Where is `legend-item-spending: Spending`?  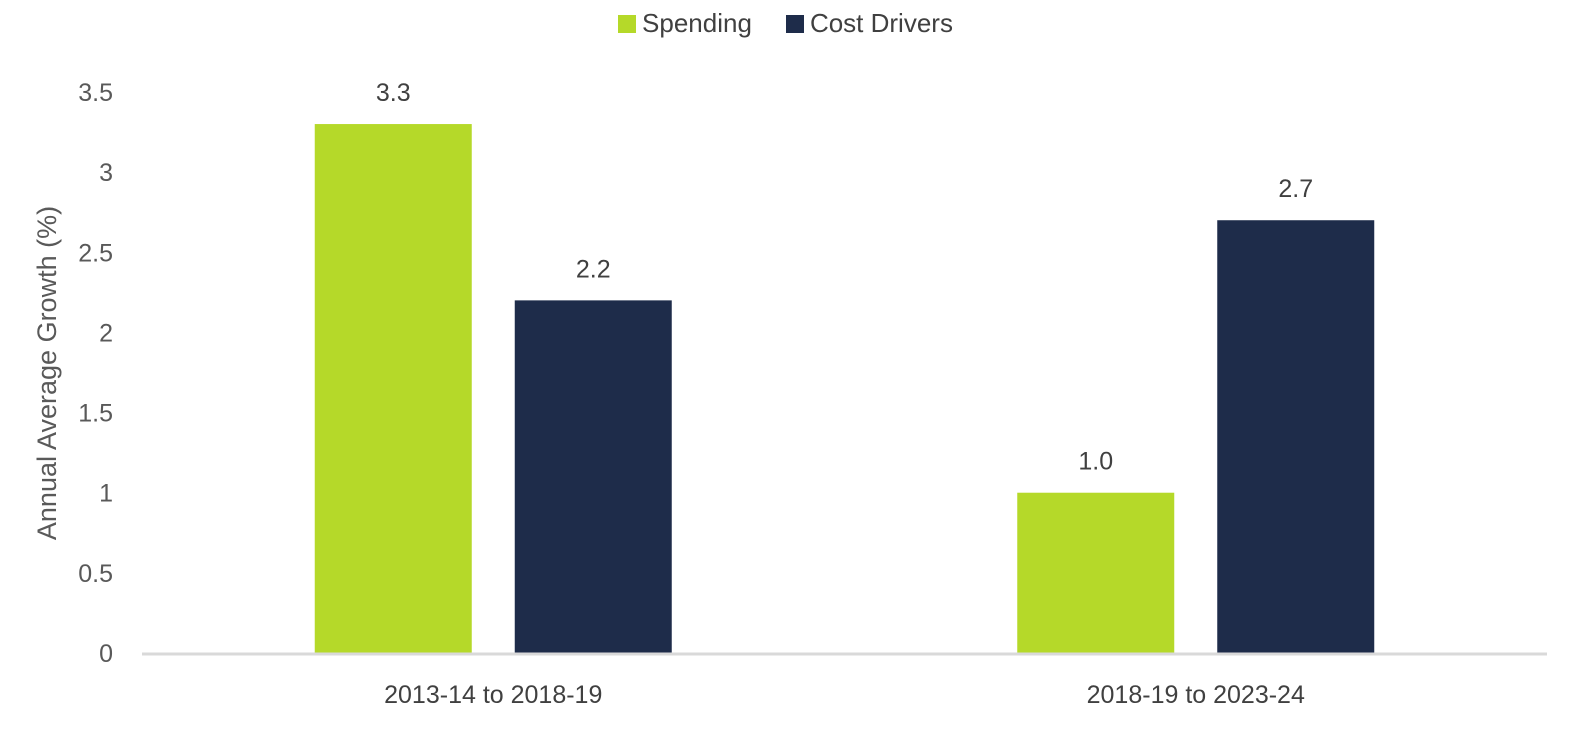 legend-item-spending: Spending is located at coordinates (685, 23).